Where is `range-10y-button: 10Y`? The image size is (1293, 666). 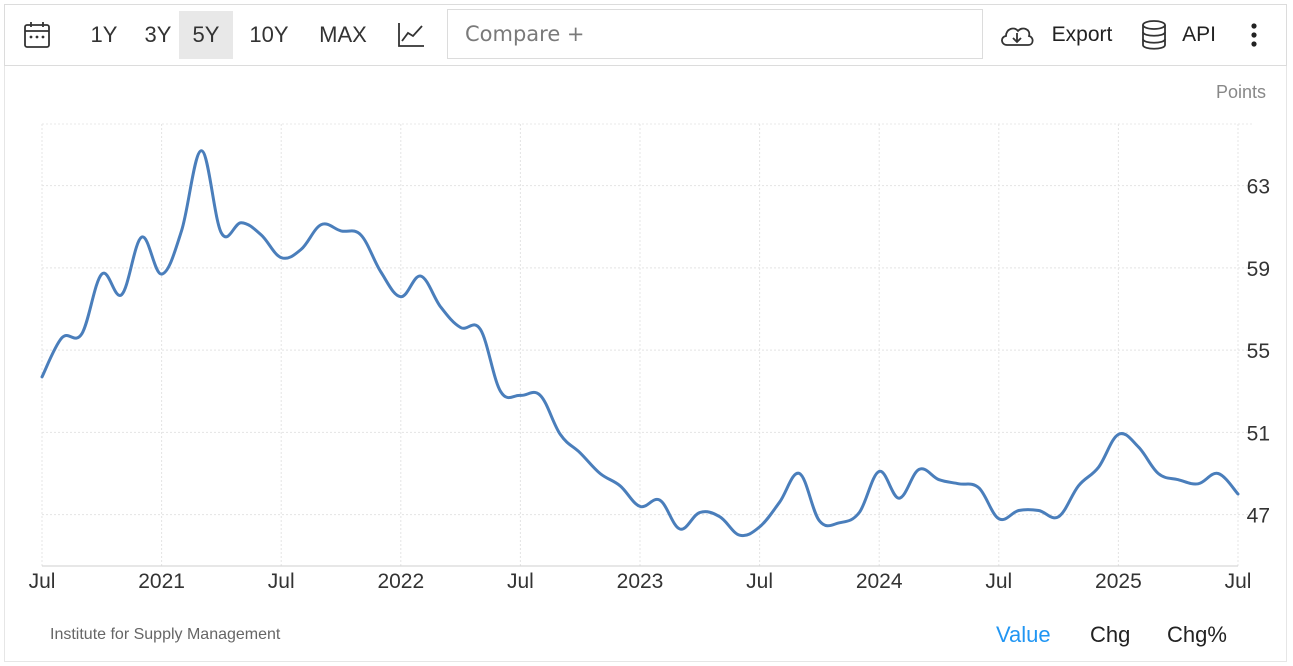
range-10y-button: 10Y is located at coordinates (269, 34).